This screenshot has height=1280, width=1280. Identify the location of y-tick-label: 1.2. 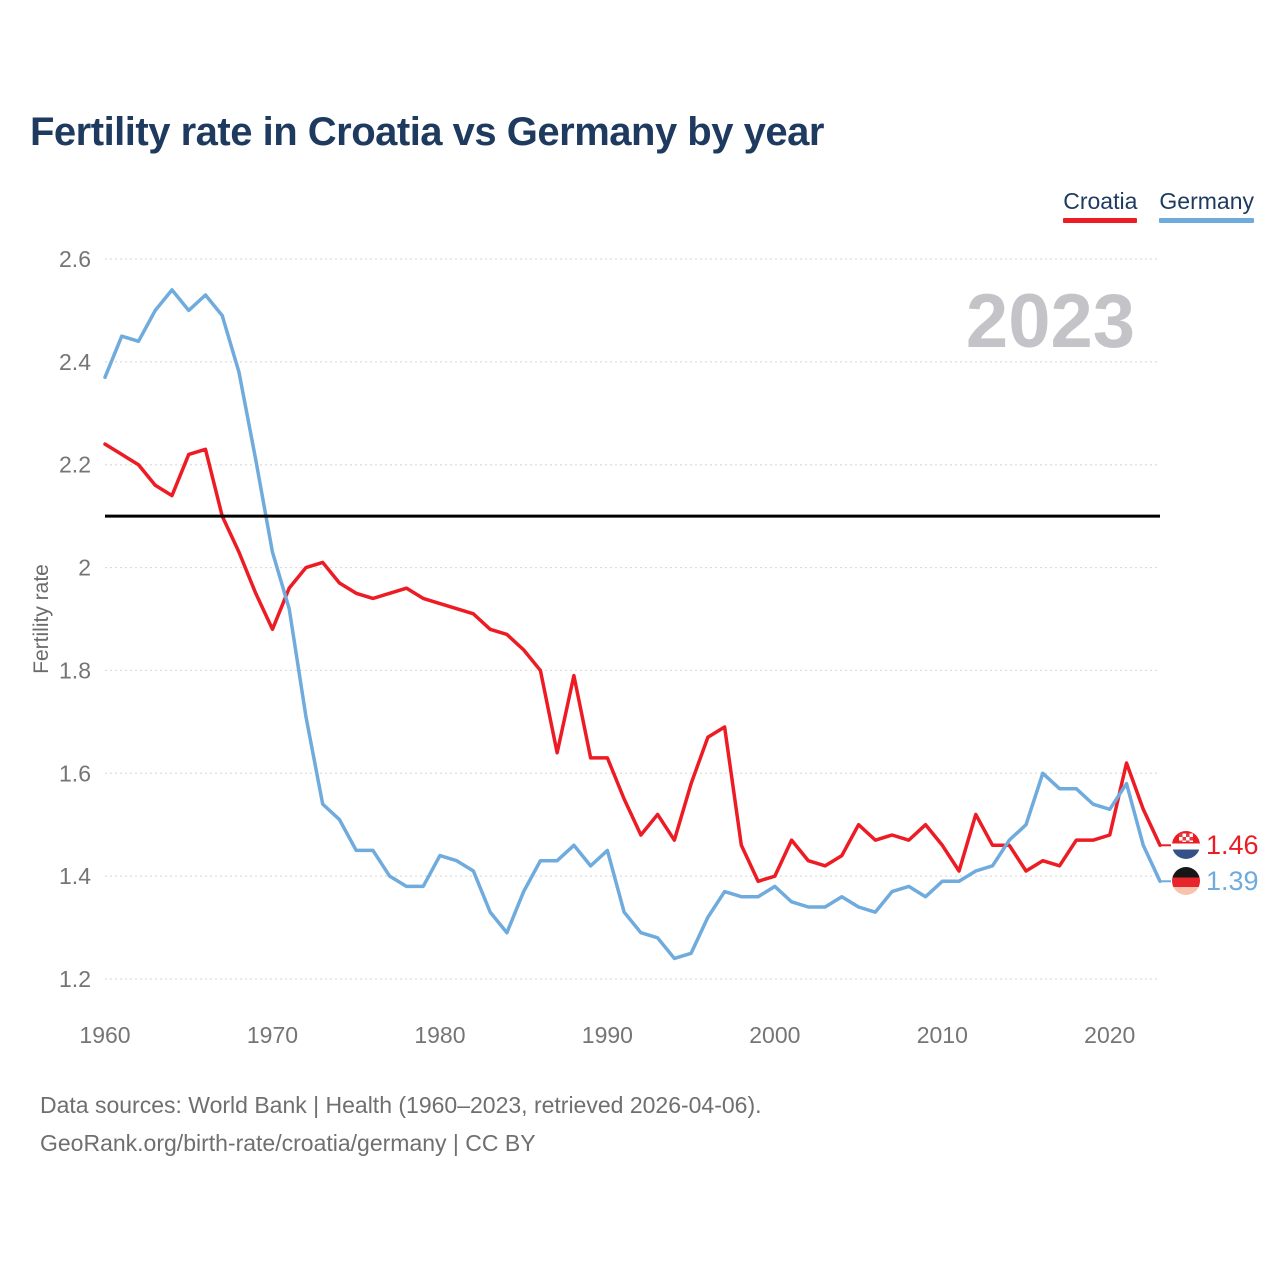
(75, 979).